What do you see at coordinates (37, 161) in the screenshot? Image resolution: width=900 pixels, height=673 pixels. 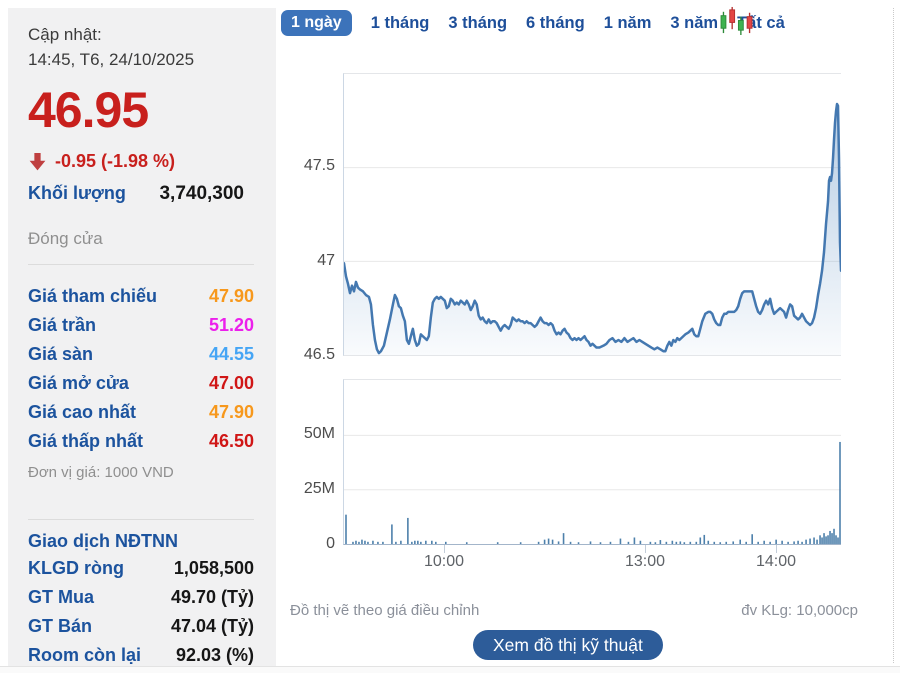 I see `arrow-down-icon` at bounding box center [37, 161].